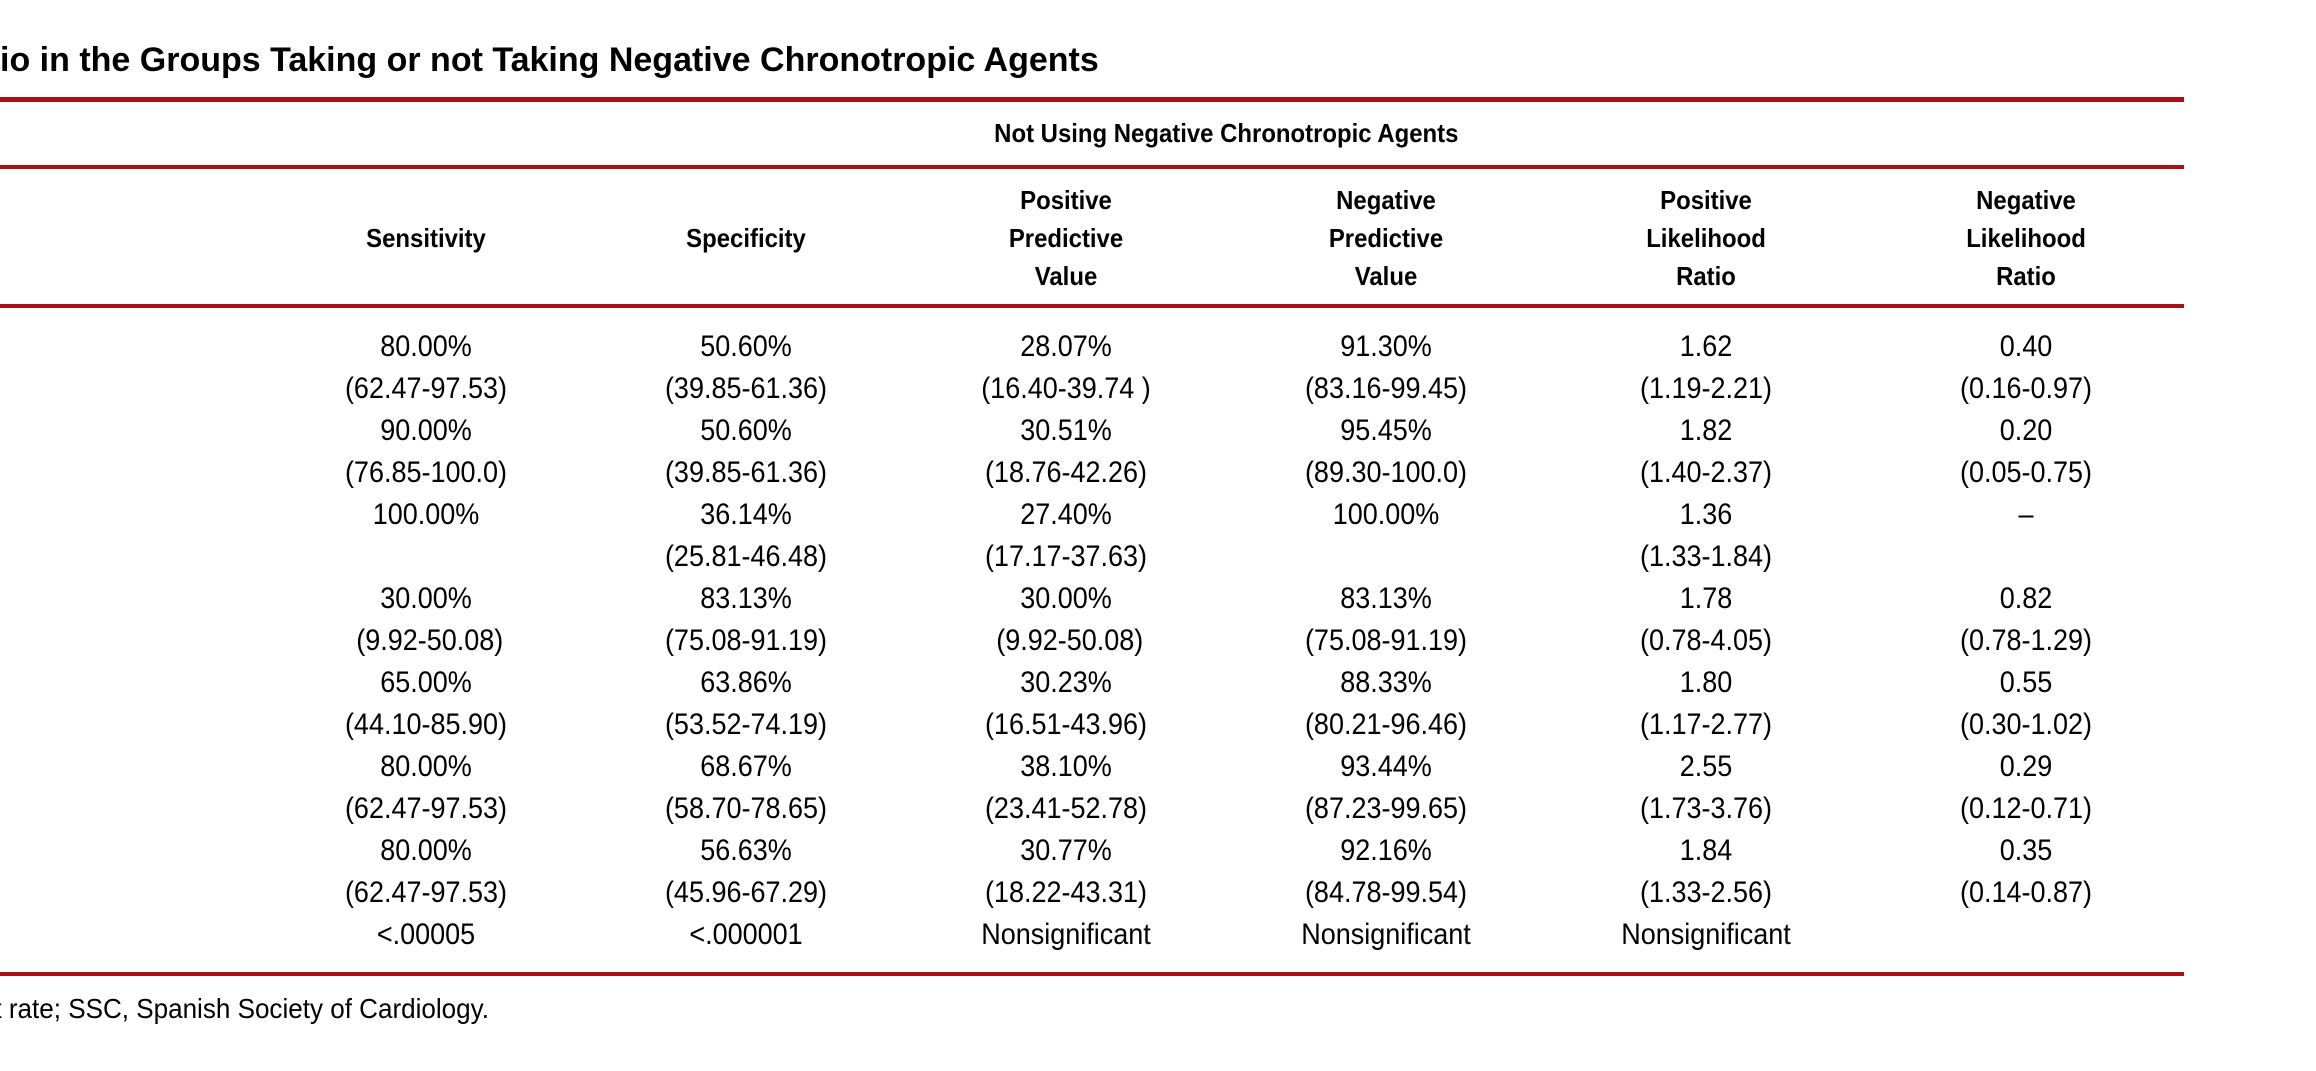 The image size is (2316, 1071). What do you see at coordinates (1386, 872) in the screenshot?
I see `table-cell: 92.16% (84.78-99.54)` at bounding box center [1386, 872].